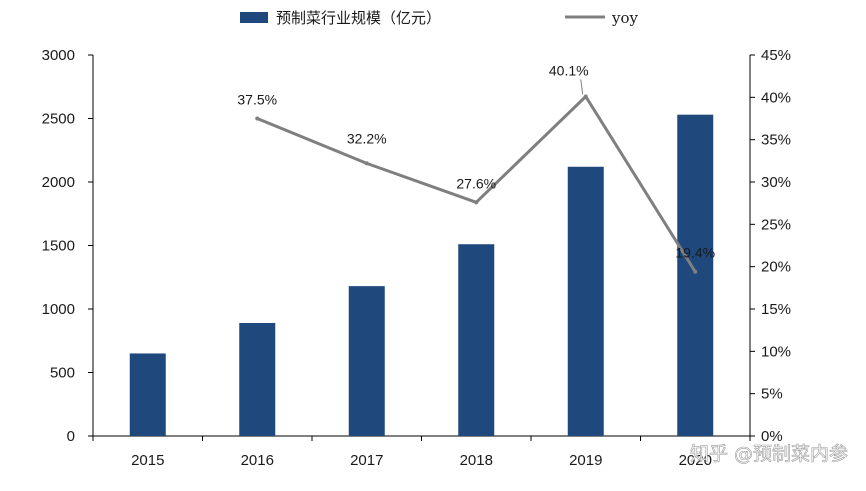  I want to click on x-tick-label: 2016, so click(257, 460).